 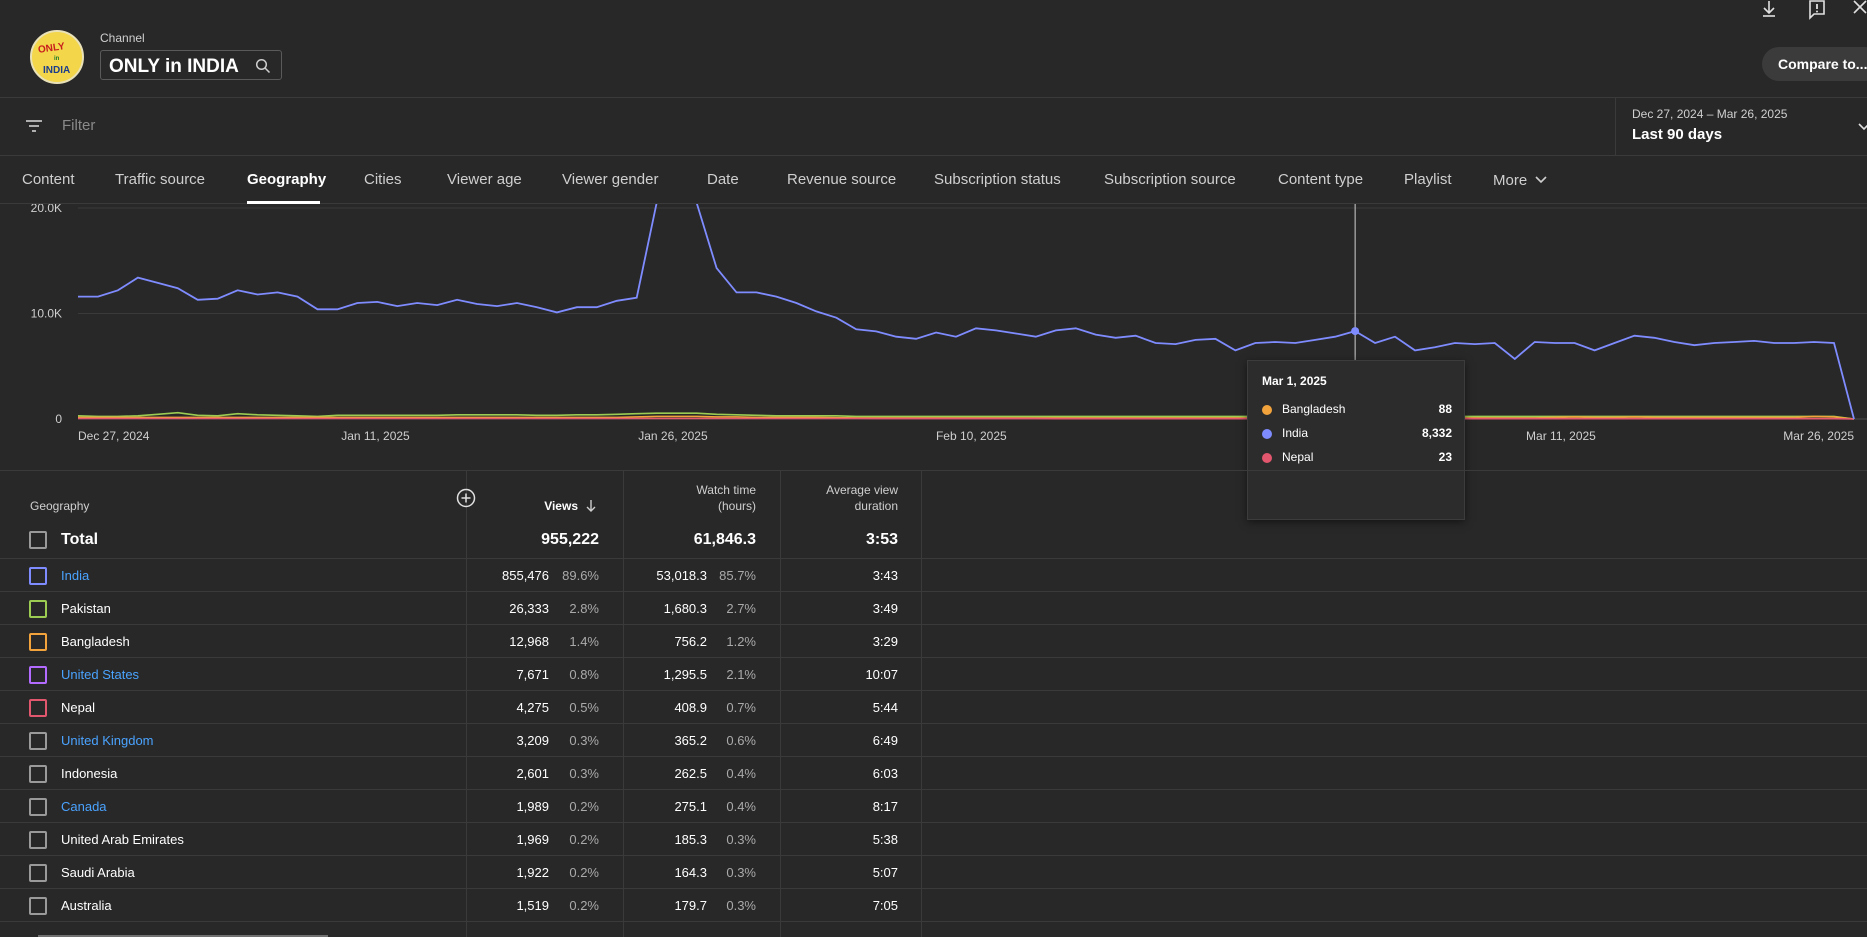 I want to click on header-avg-duration: Average view duration, so click(x=844, y=498).